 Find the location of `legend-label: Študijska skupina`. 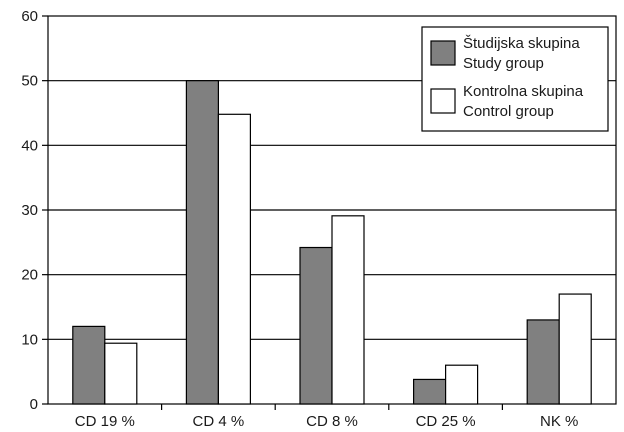

legend-label: Študijska skupina is located at coordinates (521, 43).